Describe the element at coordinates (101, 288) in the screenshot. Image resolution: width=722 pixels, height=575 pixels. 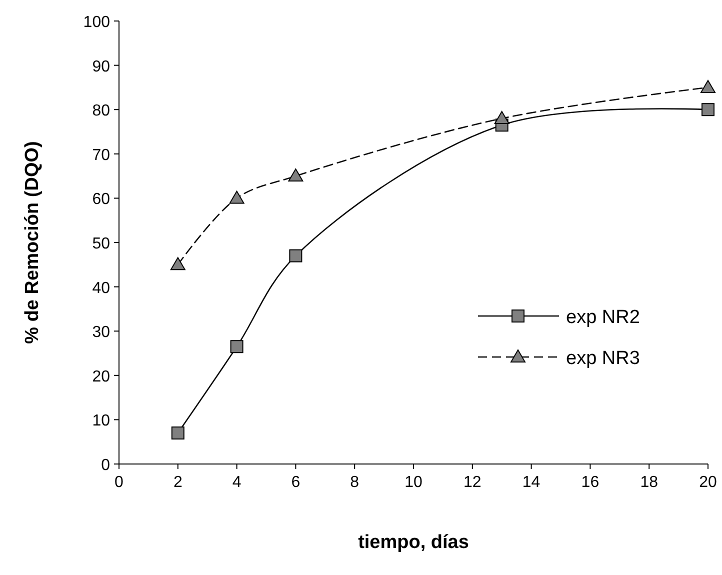
I see `y-tick-label: 40` at that location.